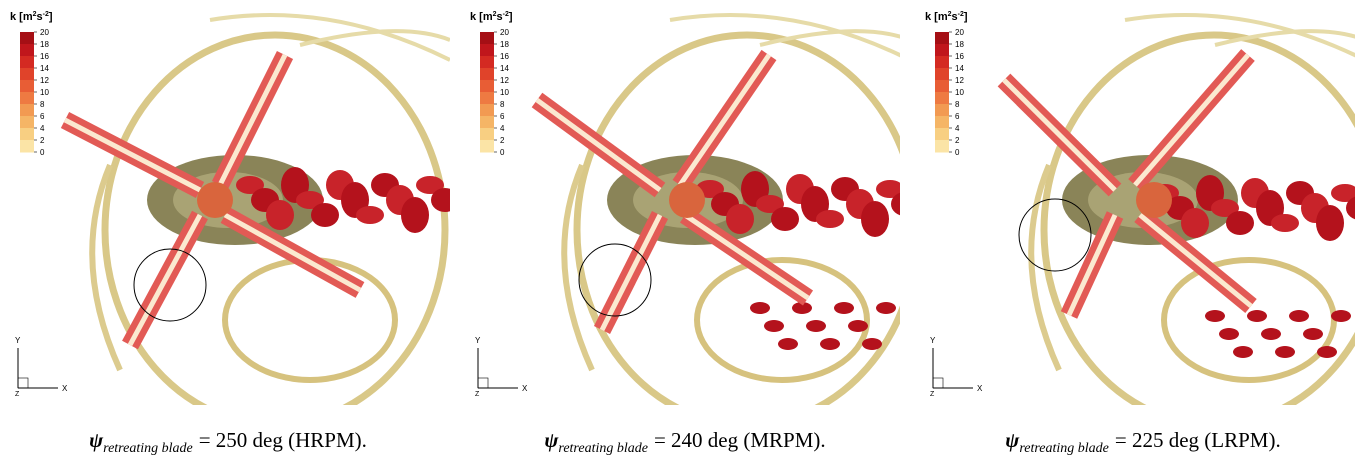 The height and width of the screenshot is (465, 1355). Describe the element at coordinates (215, 200) in the screenshot. I see `rotor-hub` at that location.